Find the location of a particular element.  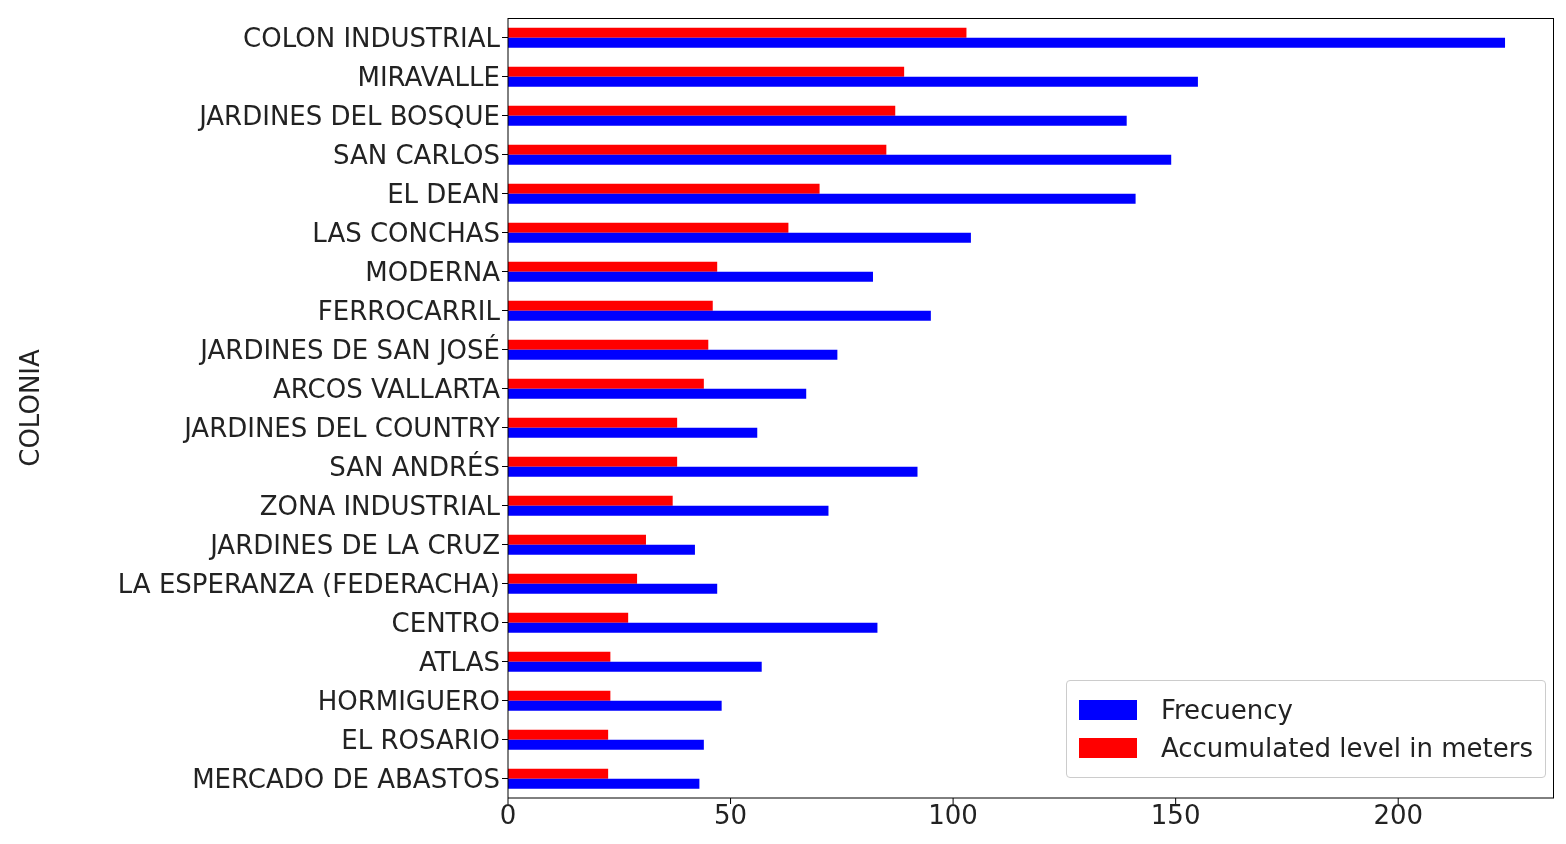

y-tick-label: ZONA INDUSTRIAL is located at coordinates (380, 505).